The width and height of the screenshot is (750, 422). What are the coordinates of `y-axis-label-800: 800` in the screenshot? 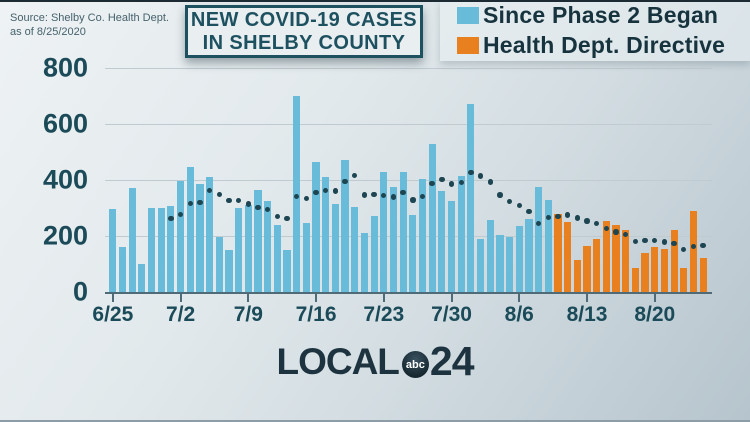 It's located at (65, 67).